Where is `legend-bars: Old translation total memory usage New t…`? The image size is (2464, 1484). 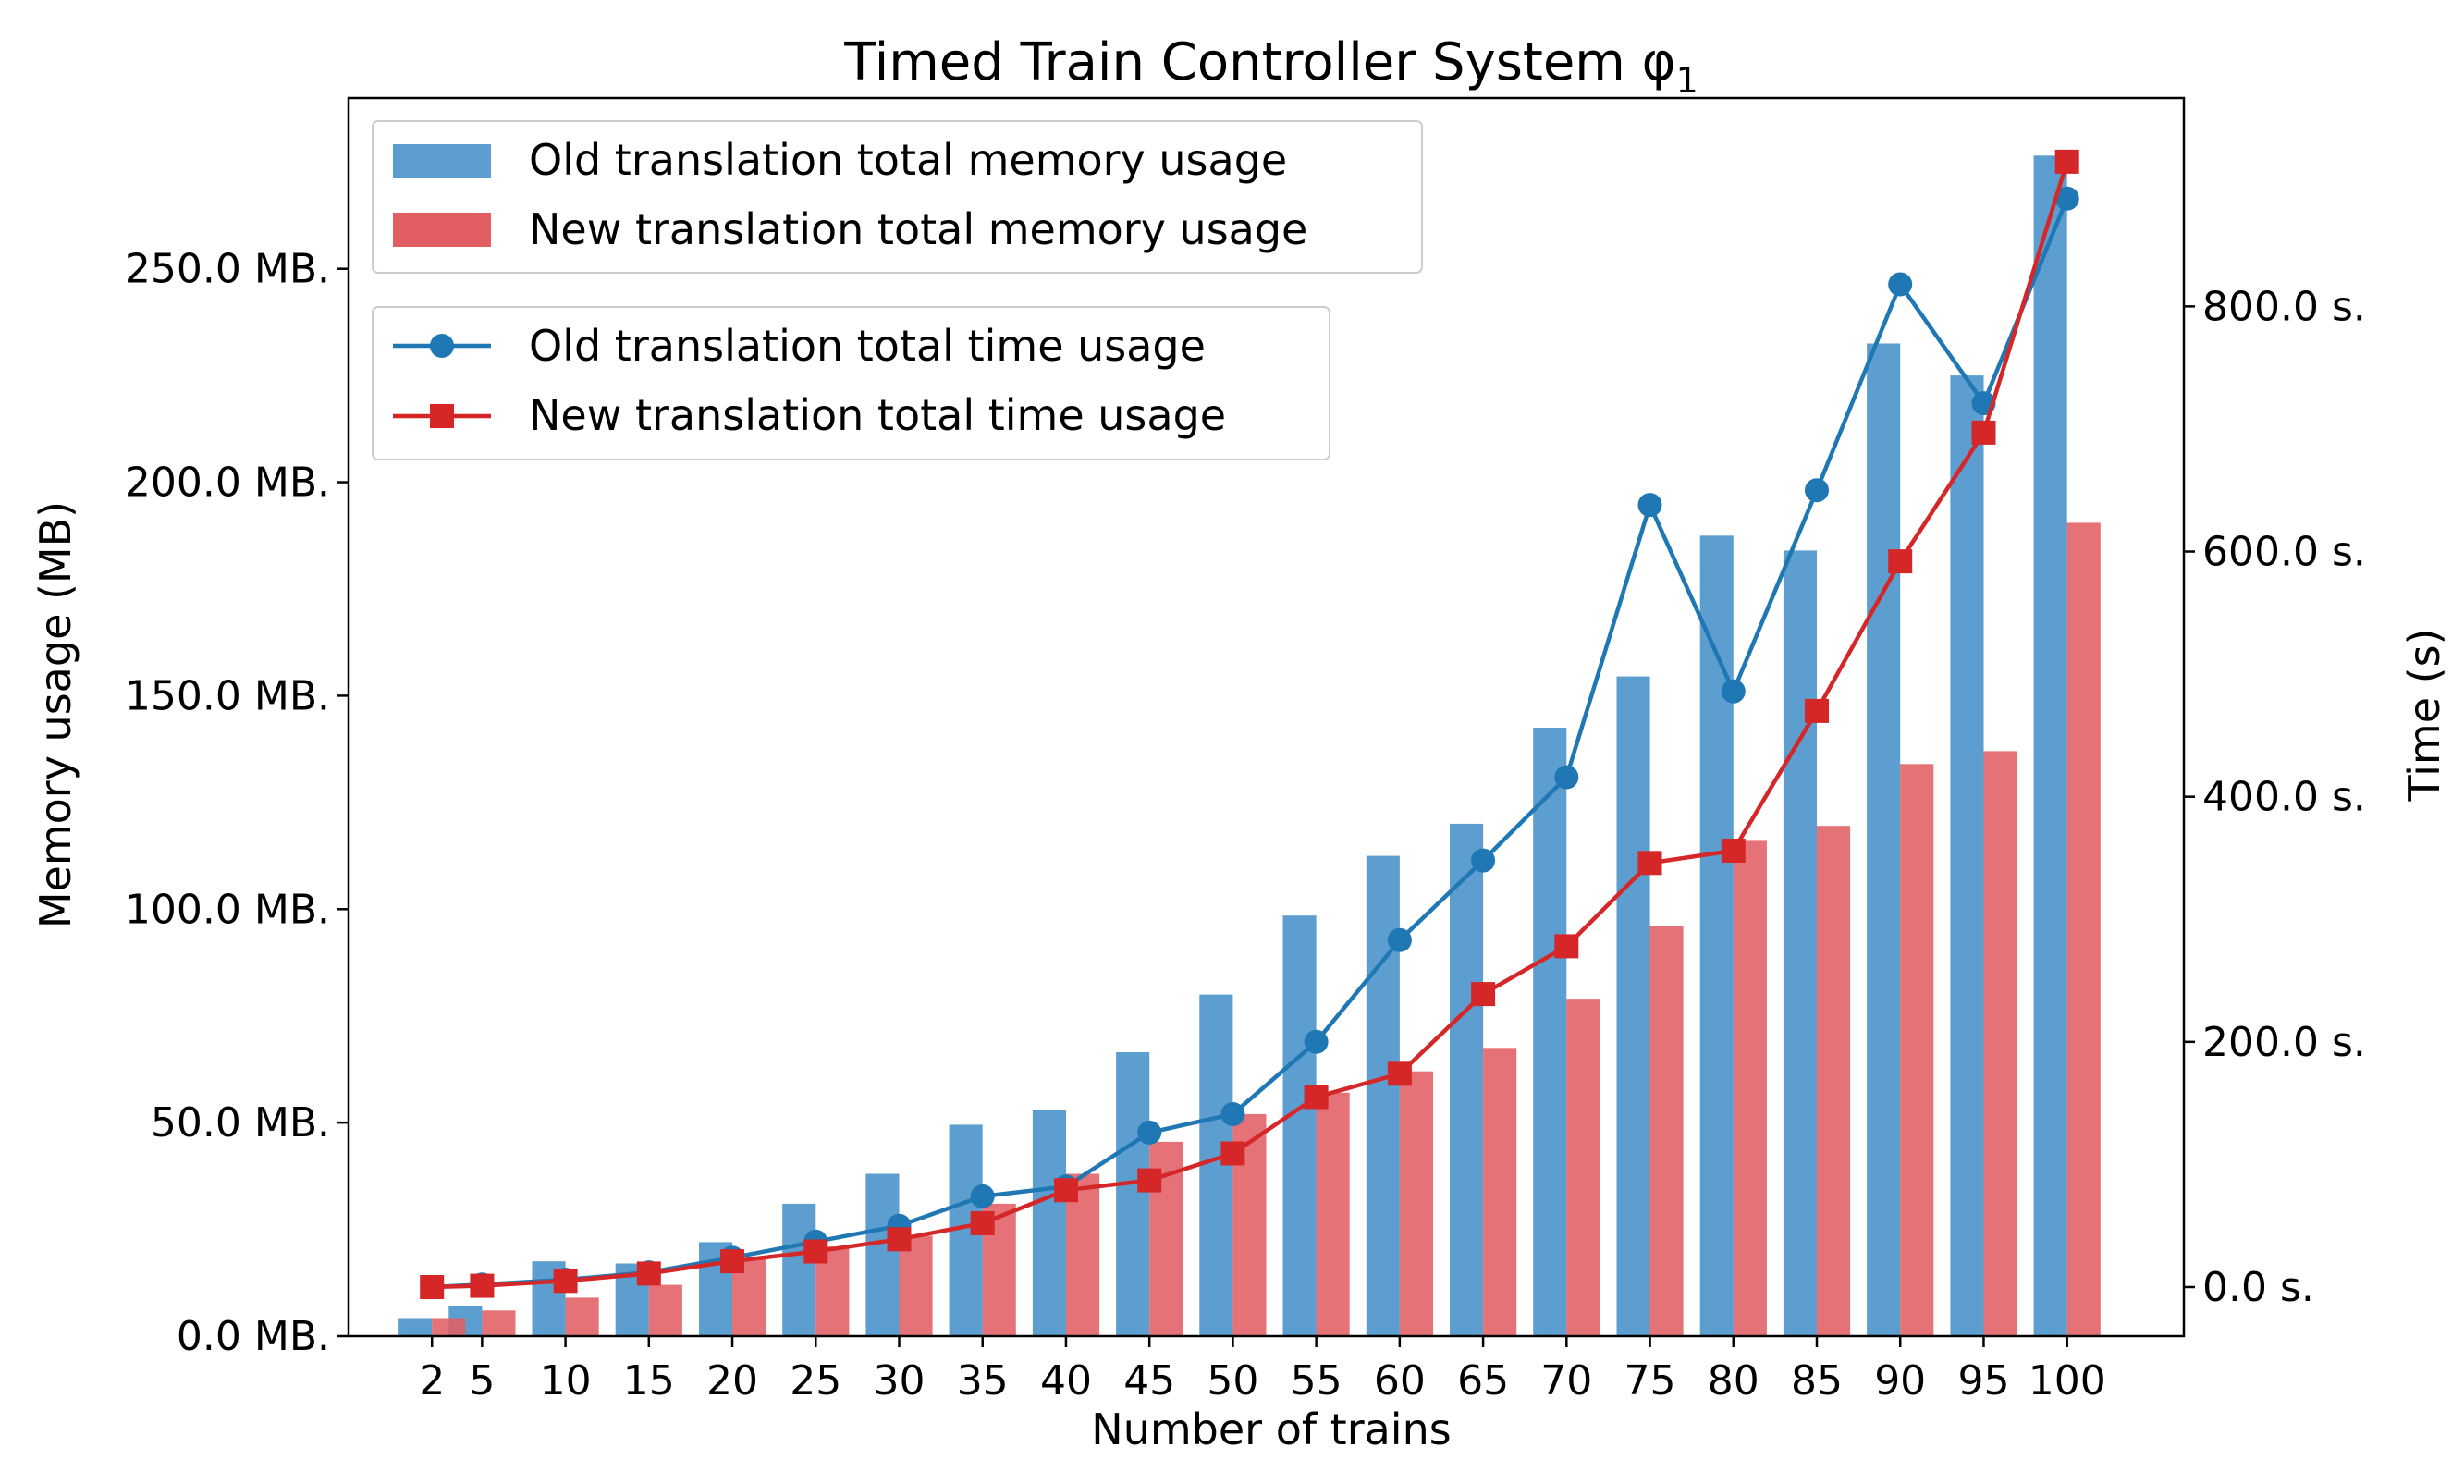
legend-bars: Old translation total memory usage New t… is located at coordinates (897, 197).